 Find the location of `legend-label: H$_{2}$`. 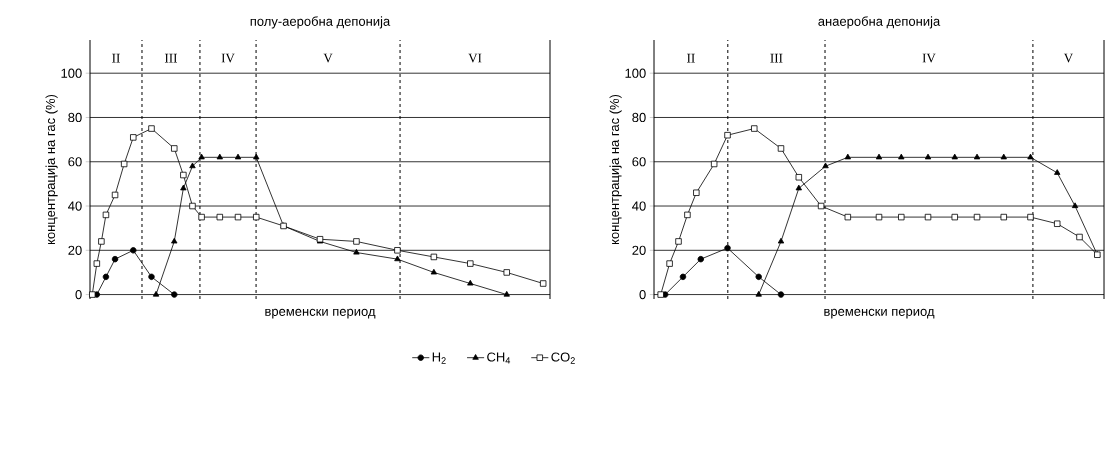

legend-label: H$_{2}$ is located at coordinates (439, 358).